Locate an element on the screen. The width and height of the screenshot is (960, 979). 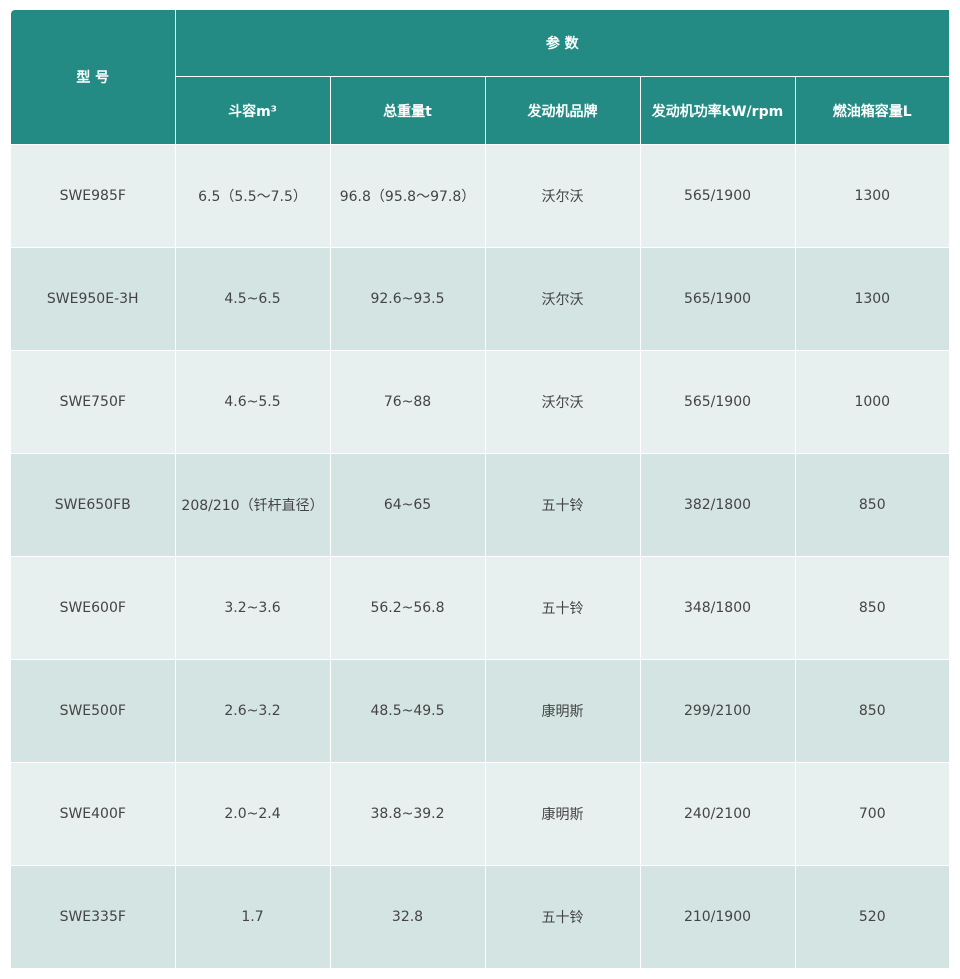
cell-weight: 76~88 is located at coordinates (407, 402).